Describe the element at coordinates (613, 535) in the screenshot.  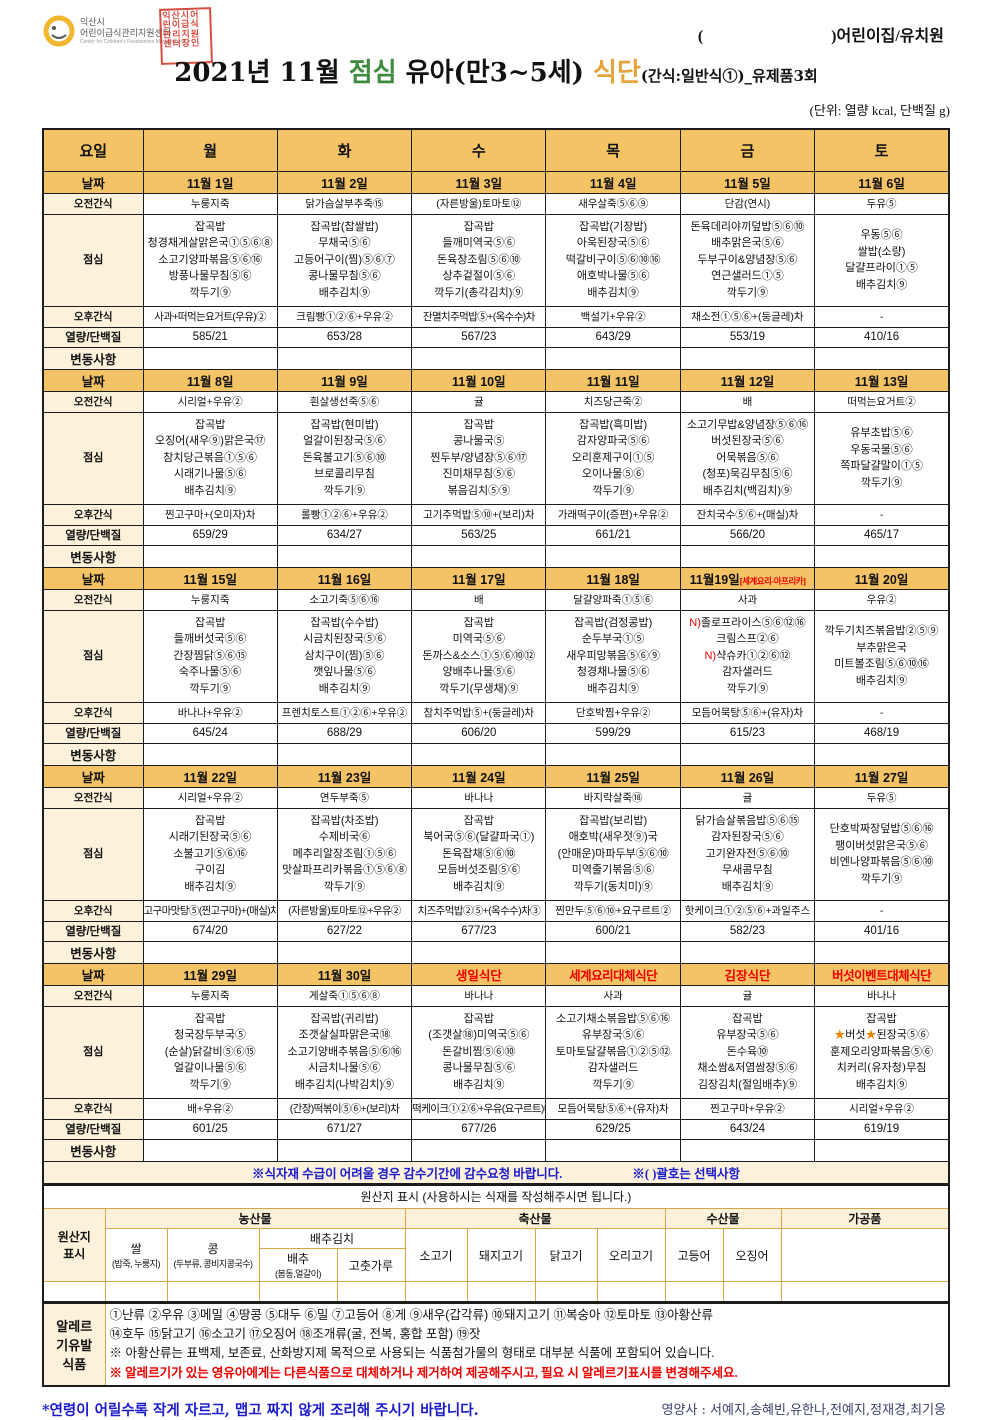
I see `nutrition-cell: 661/21` at that location.